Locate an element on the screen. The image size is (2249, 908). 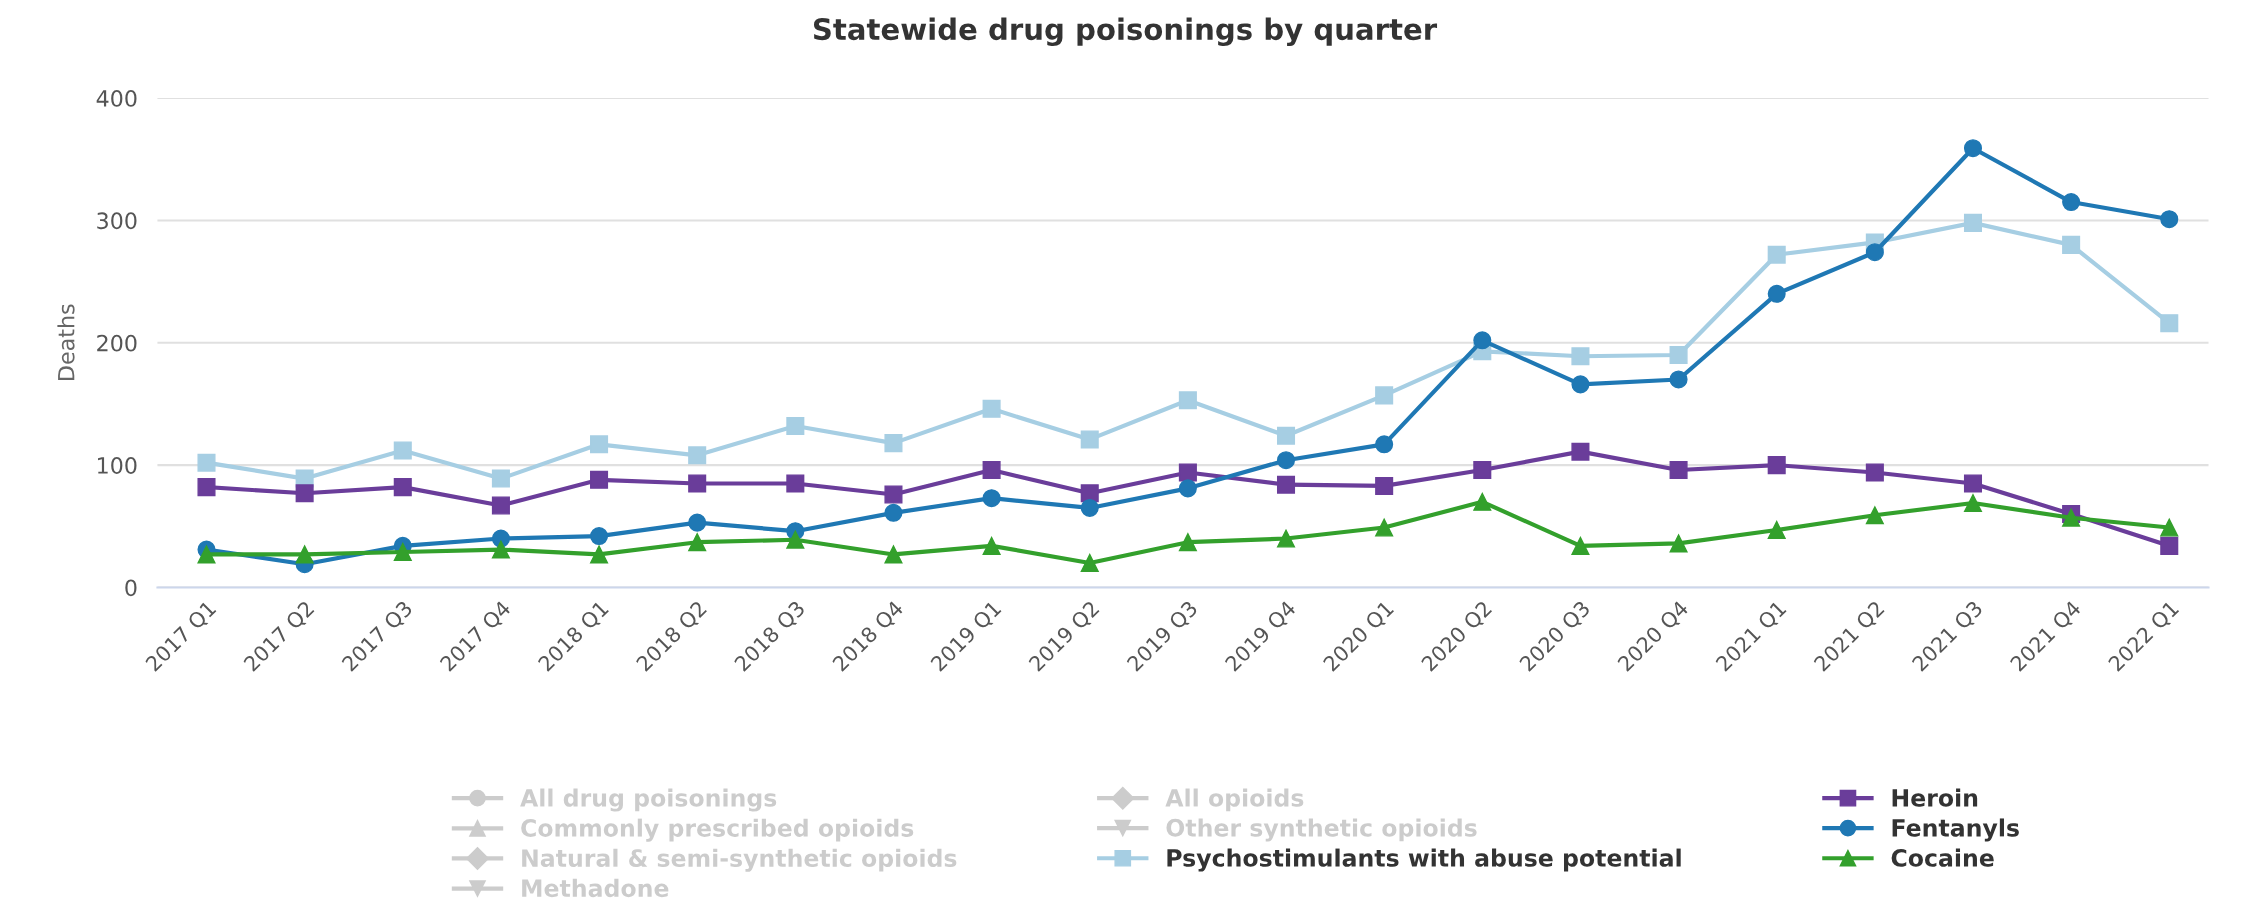
y-tick-label: 300 is located at coordinates (117, 221).